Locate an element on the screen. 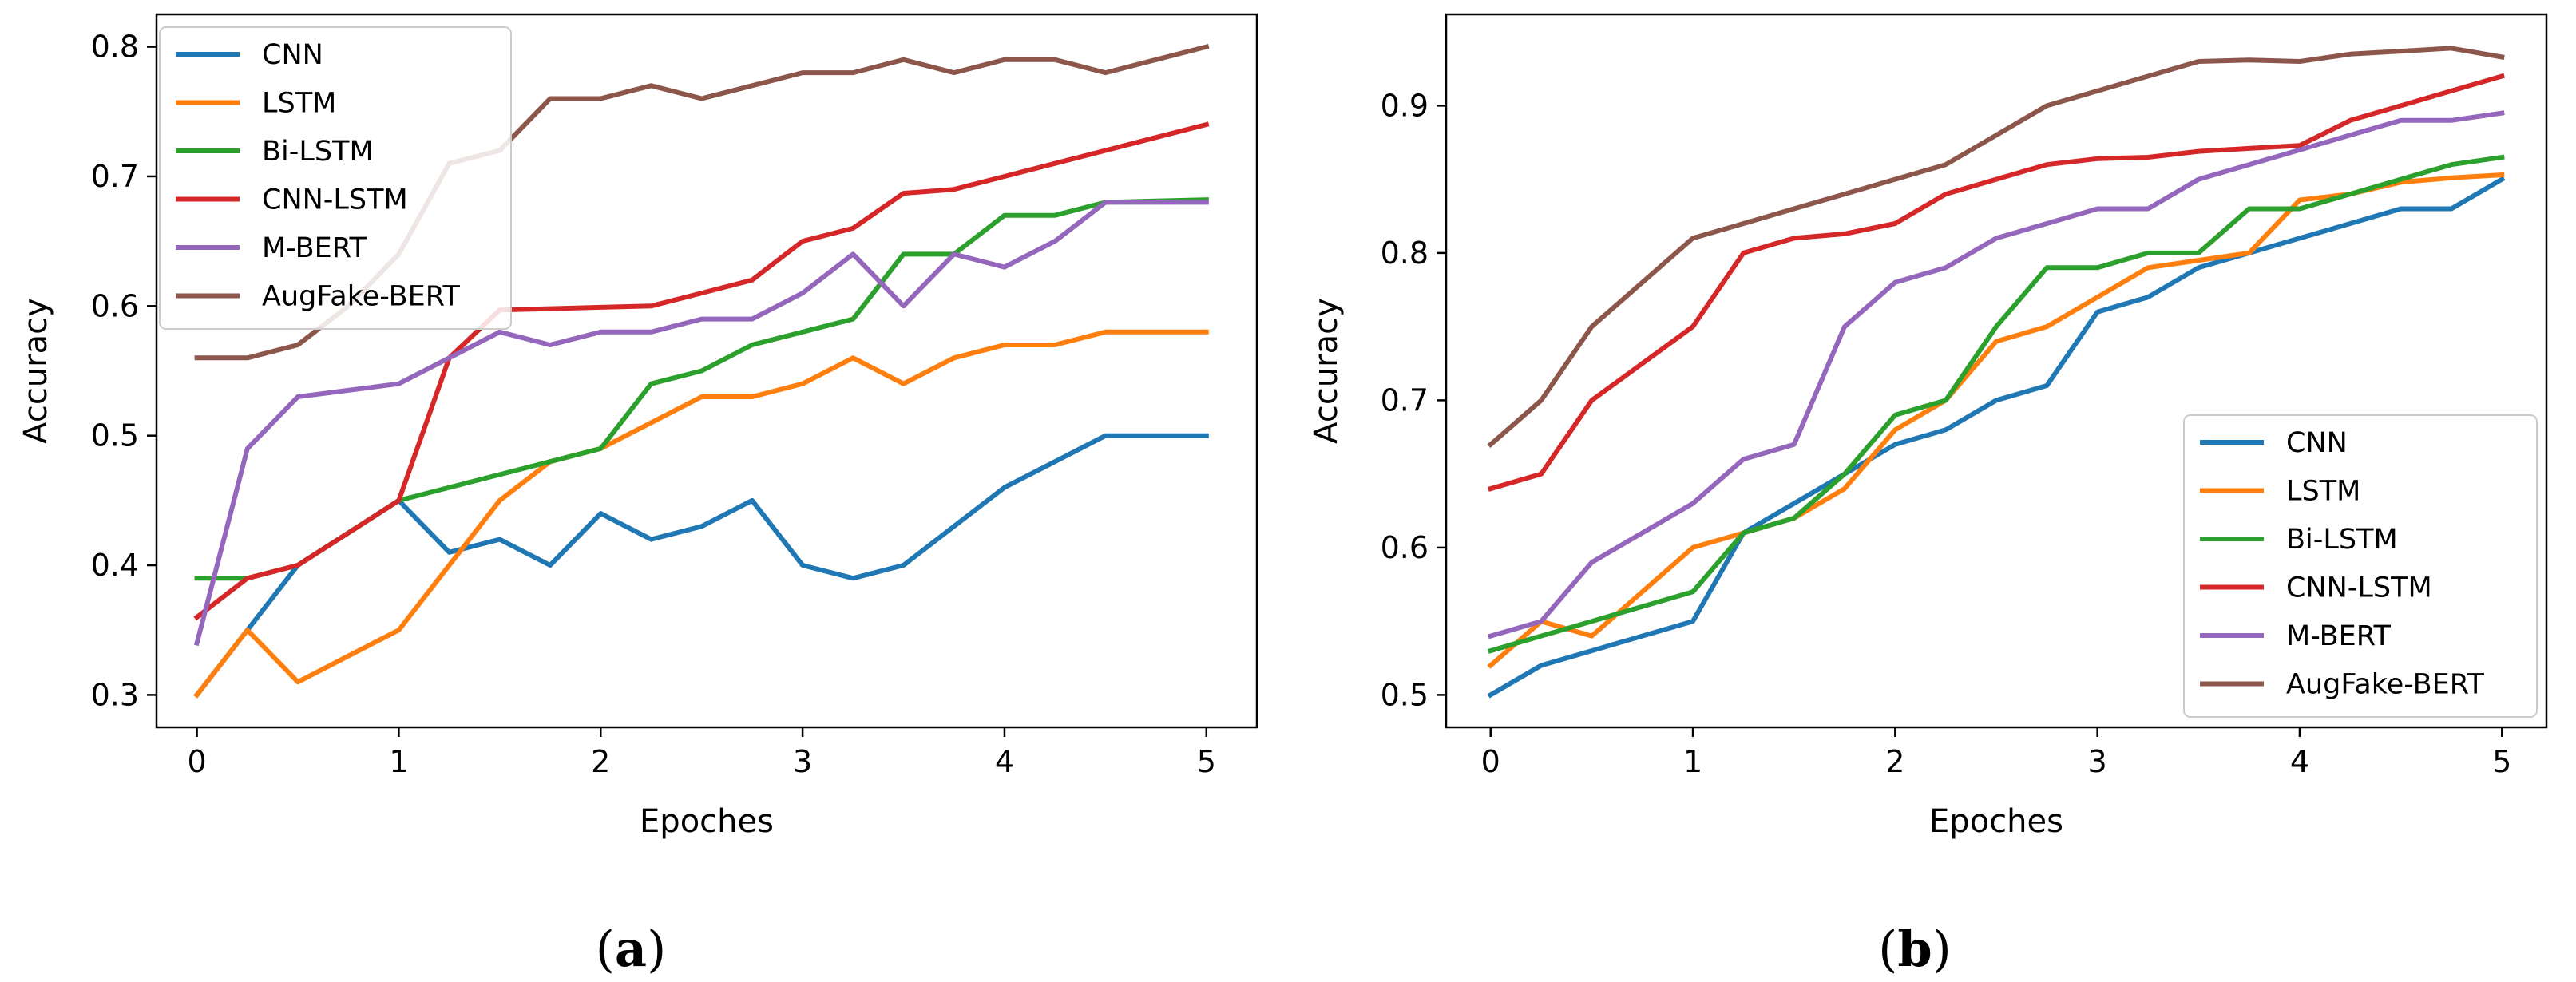  y-tick-label: 0.3 is located at coordinates (115, 694).